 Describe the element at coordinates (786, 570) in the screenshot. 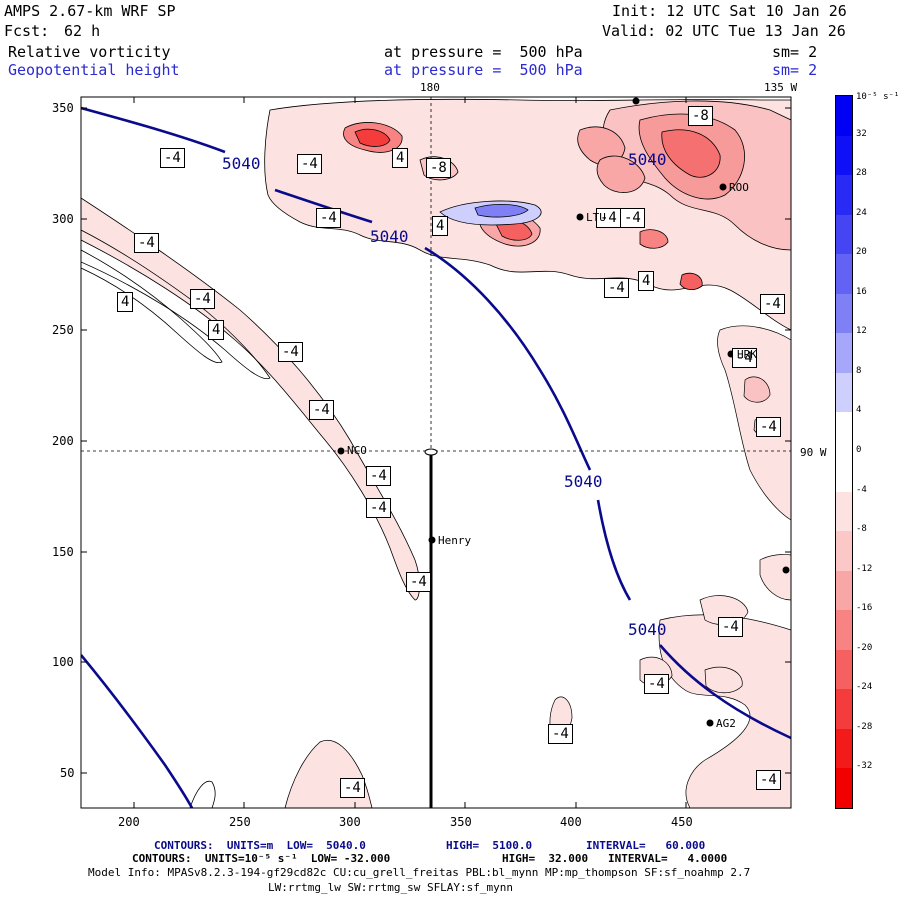

I see `station-dot-east` at that location.